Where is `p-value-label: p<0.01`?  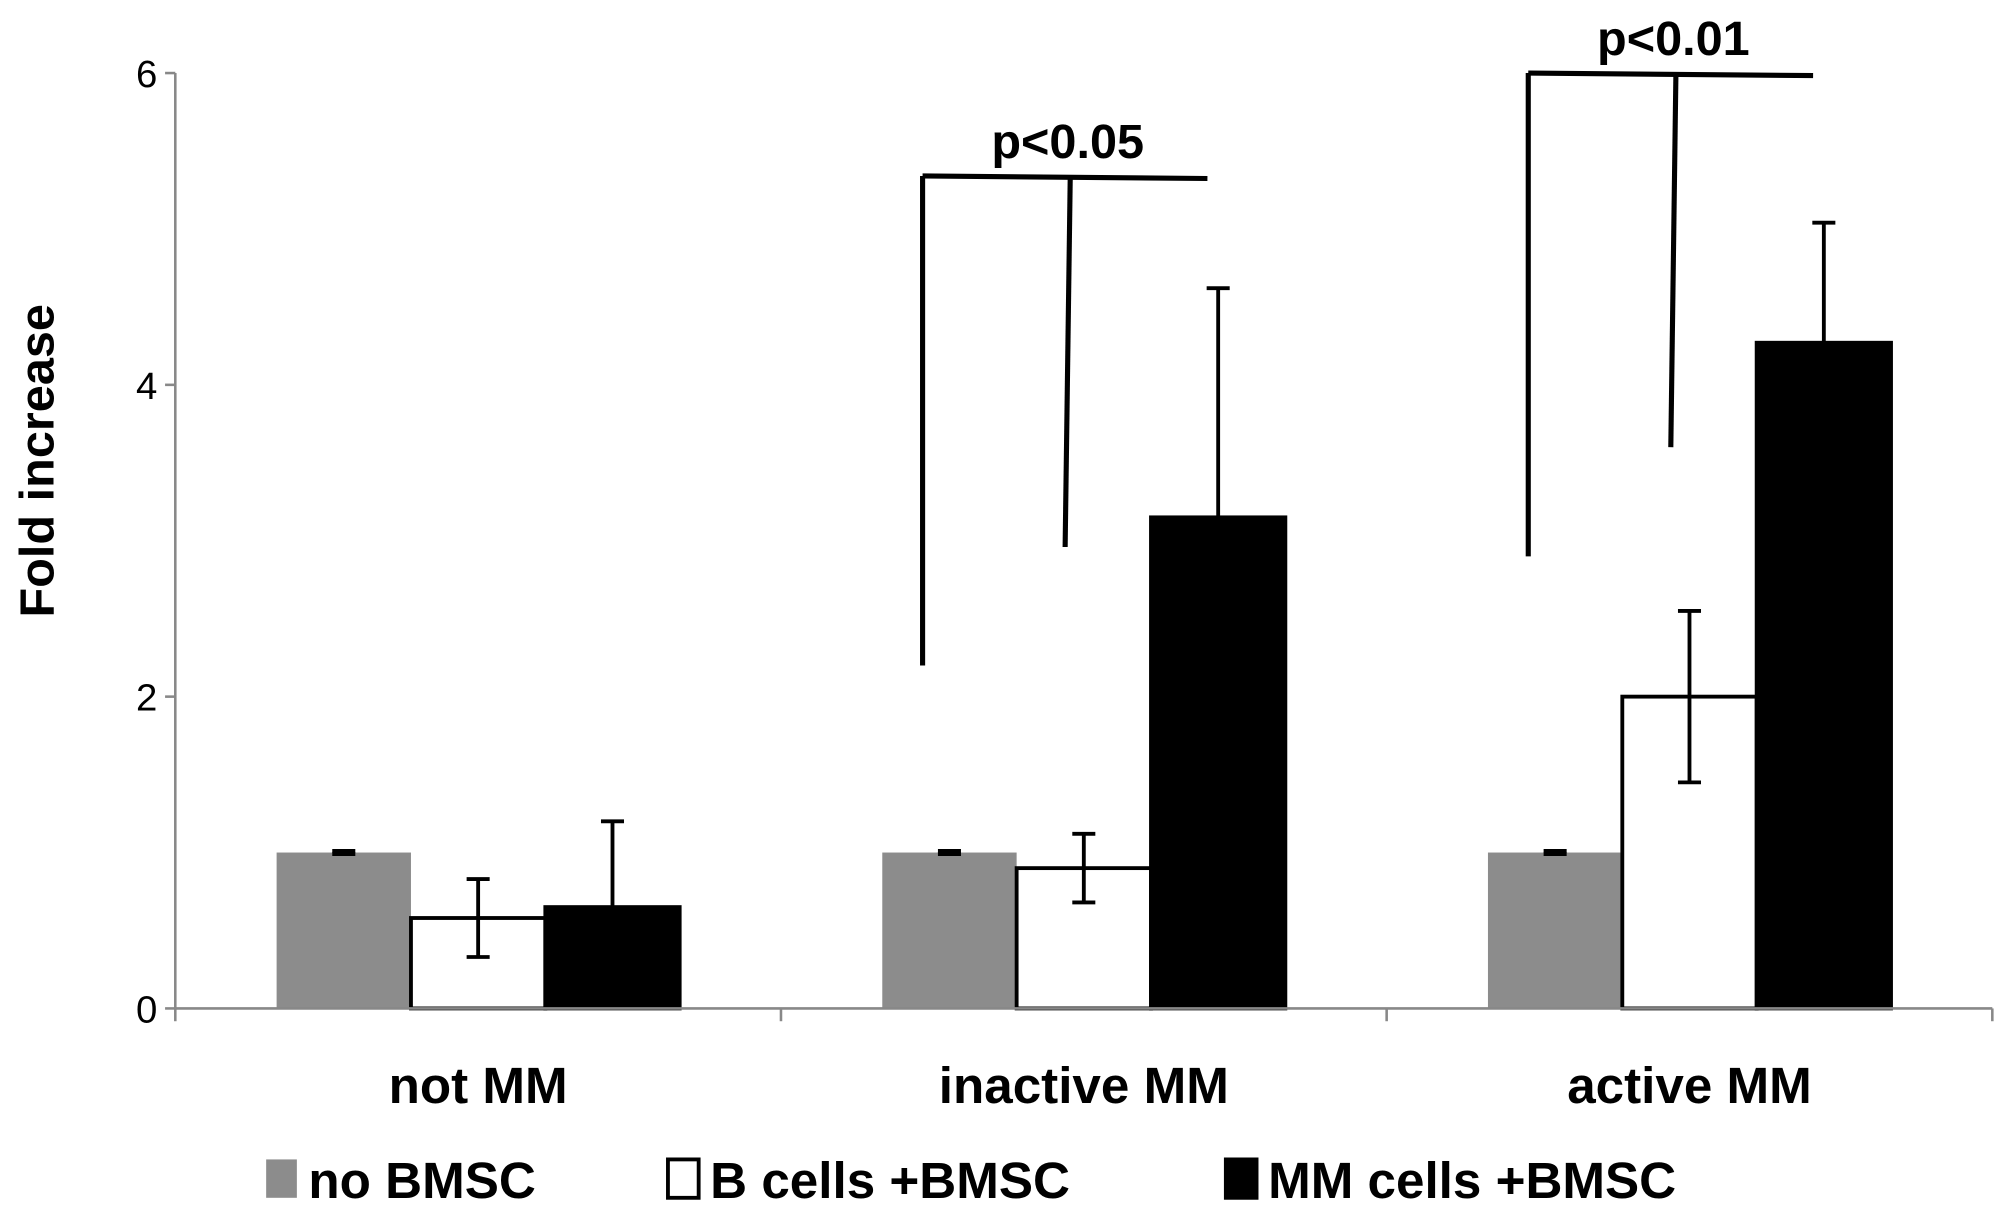
p-value-label: p<0.01 is located at coordinates (1673, 39).